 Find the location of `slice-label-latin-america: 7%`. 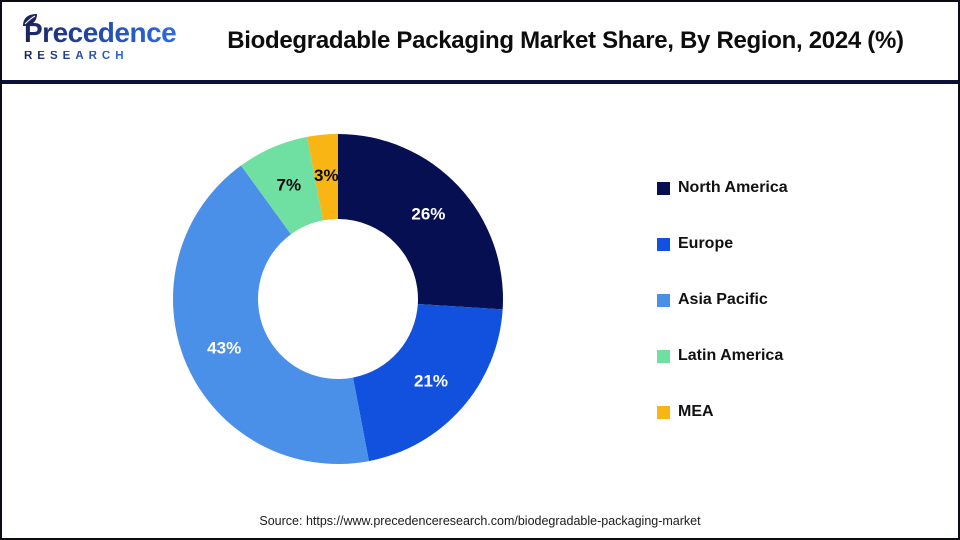

slice-label-latin-america: 7% is located at coordinates (289, 185).